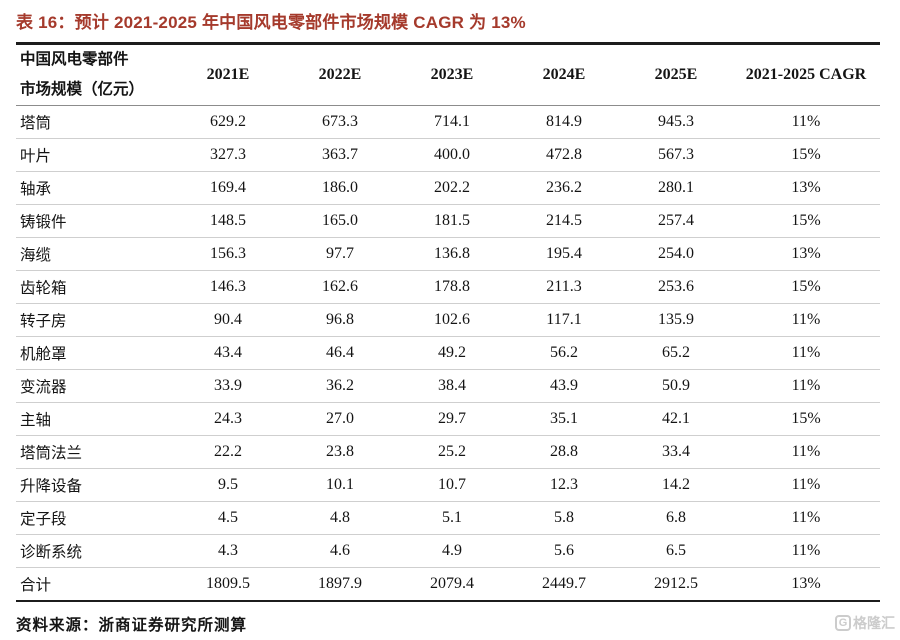  I want to click on header-label-line2: 市场规模（亿元）, so click(82, 90).